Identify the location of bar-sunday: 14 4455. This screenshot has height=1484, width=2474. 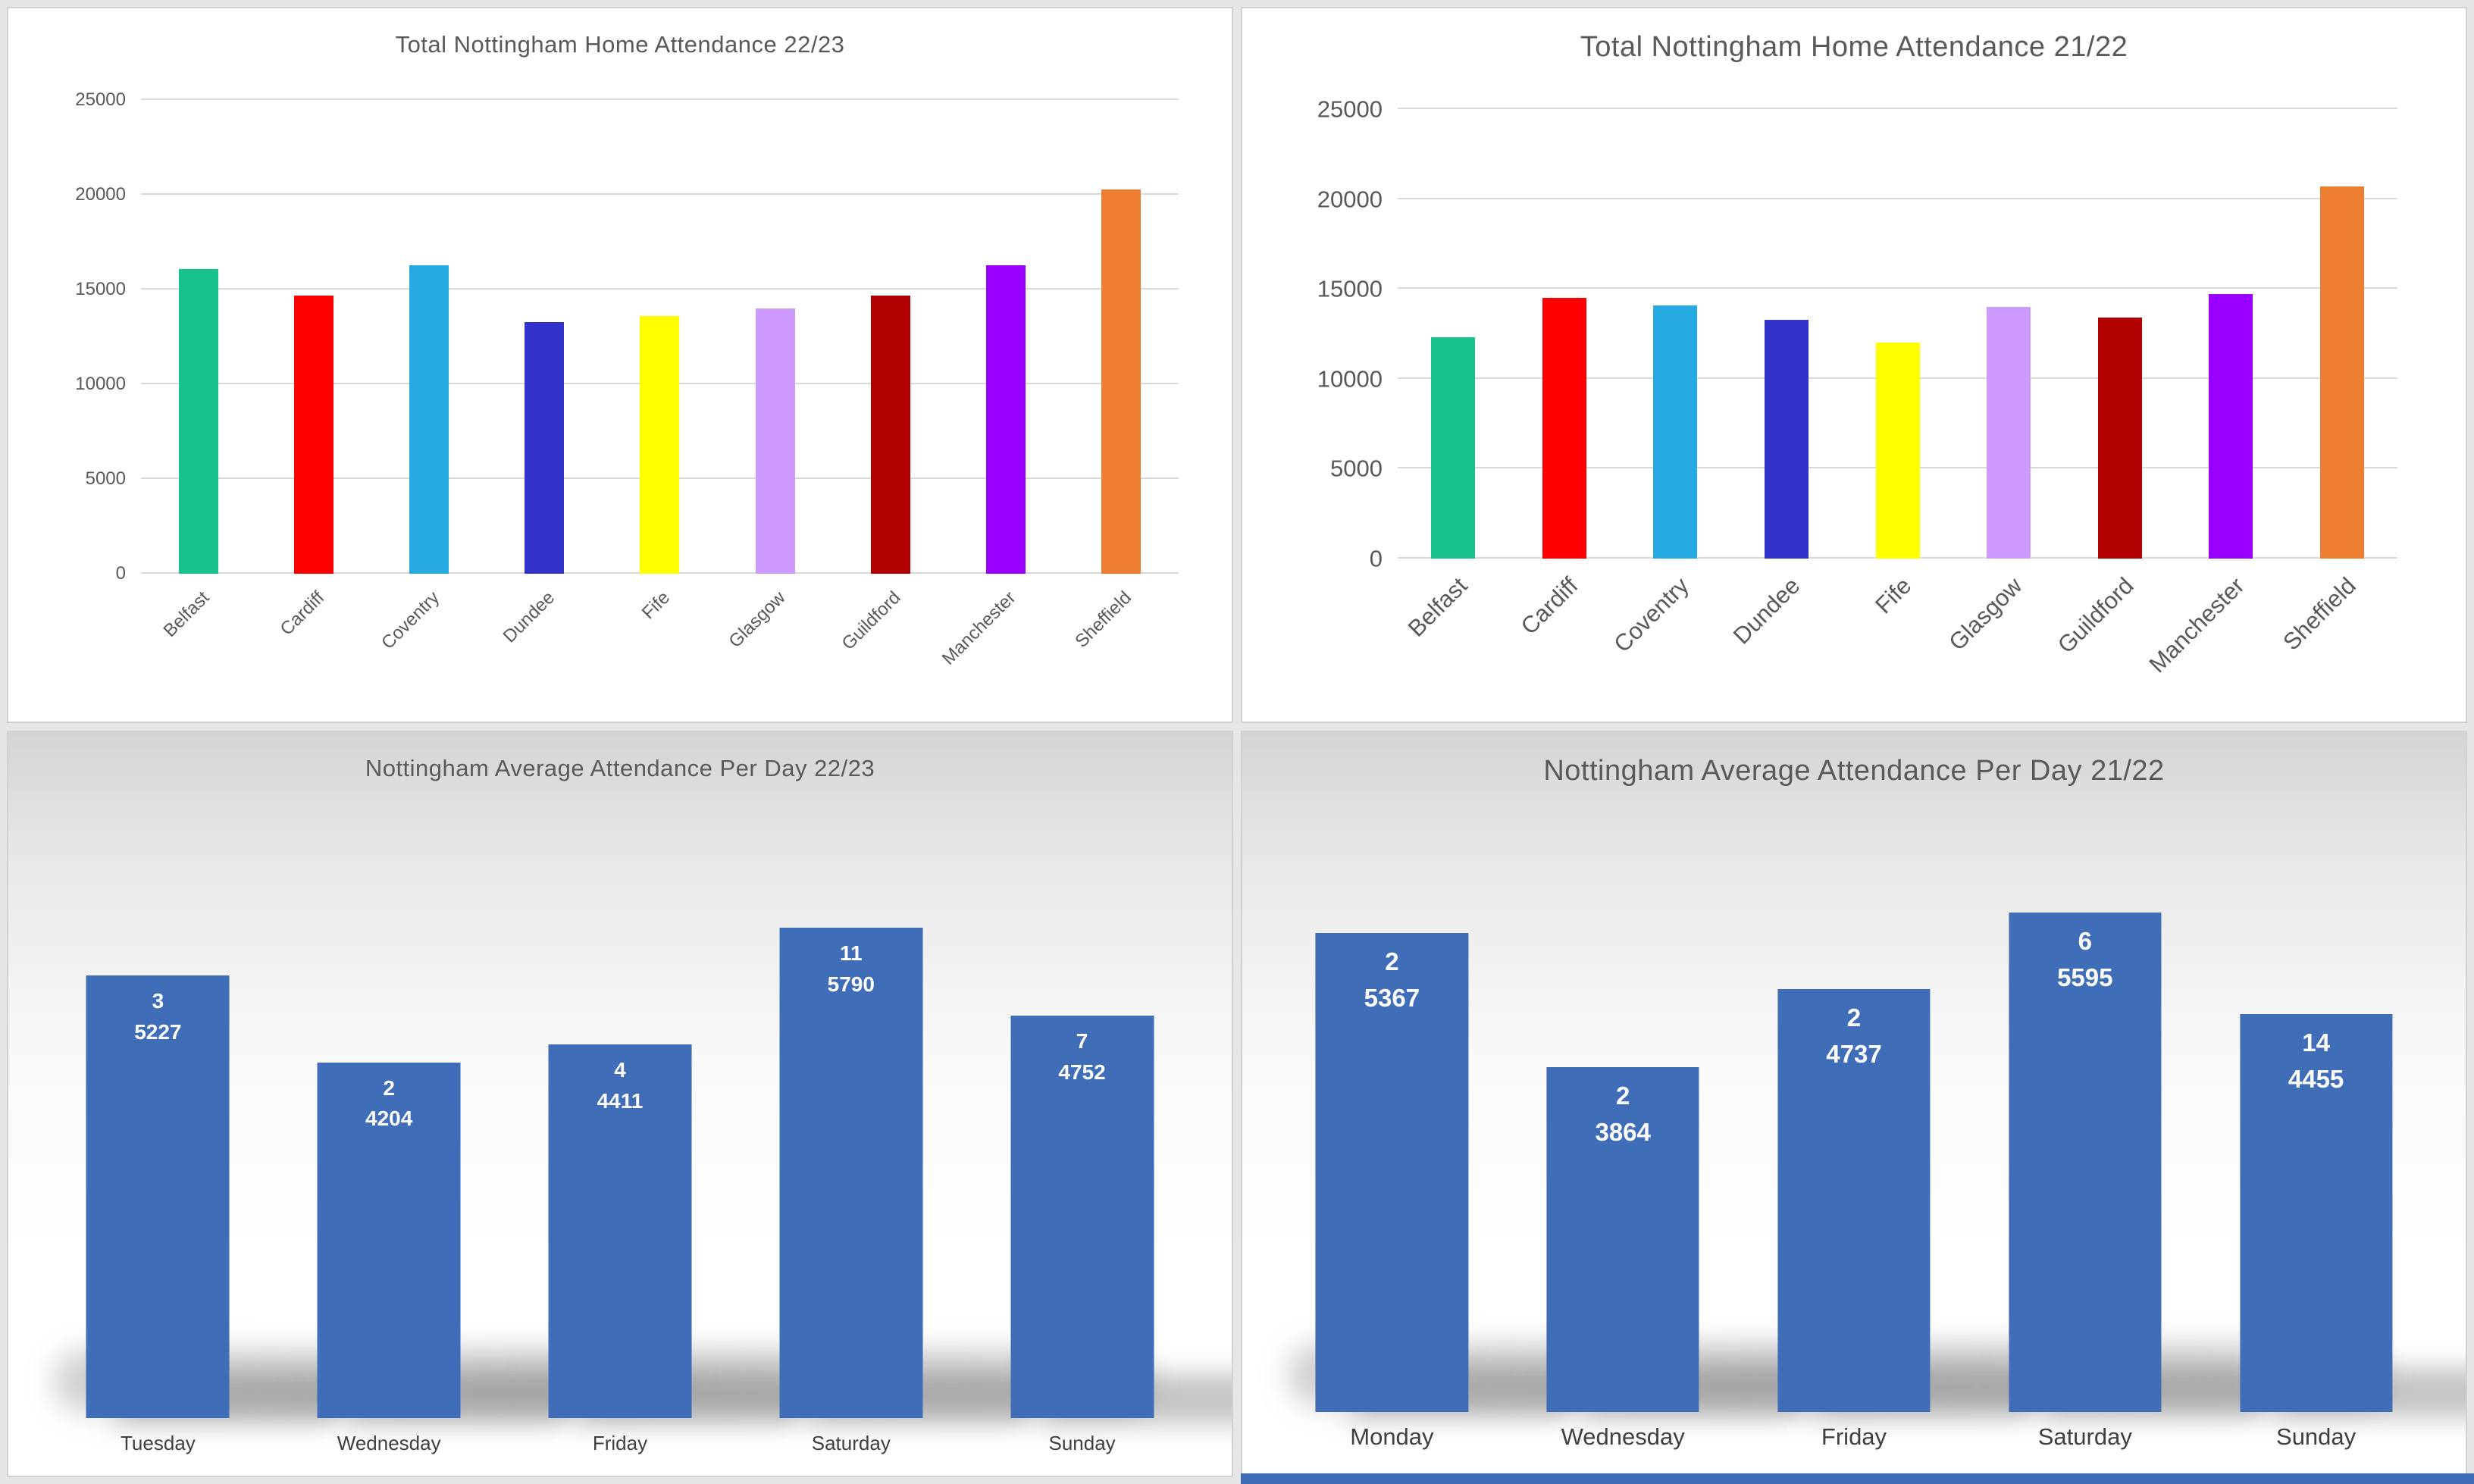
(2316, 1213).